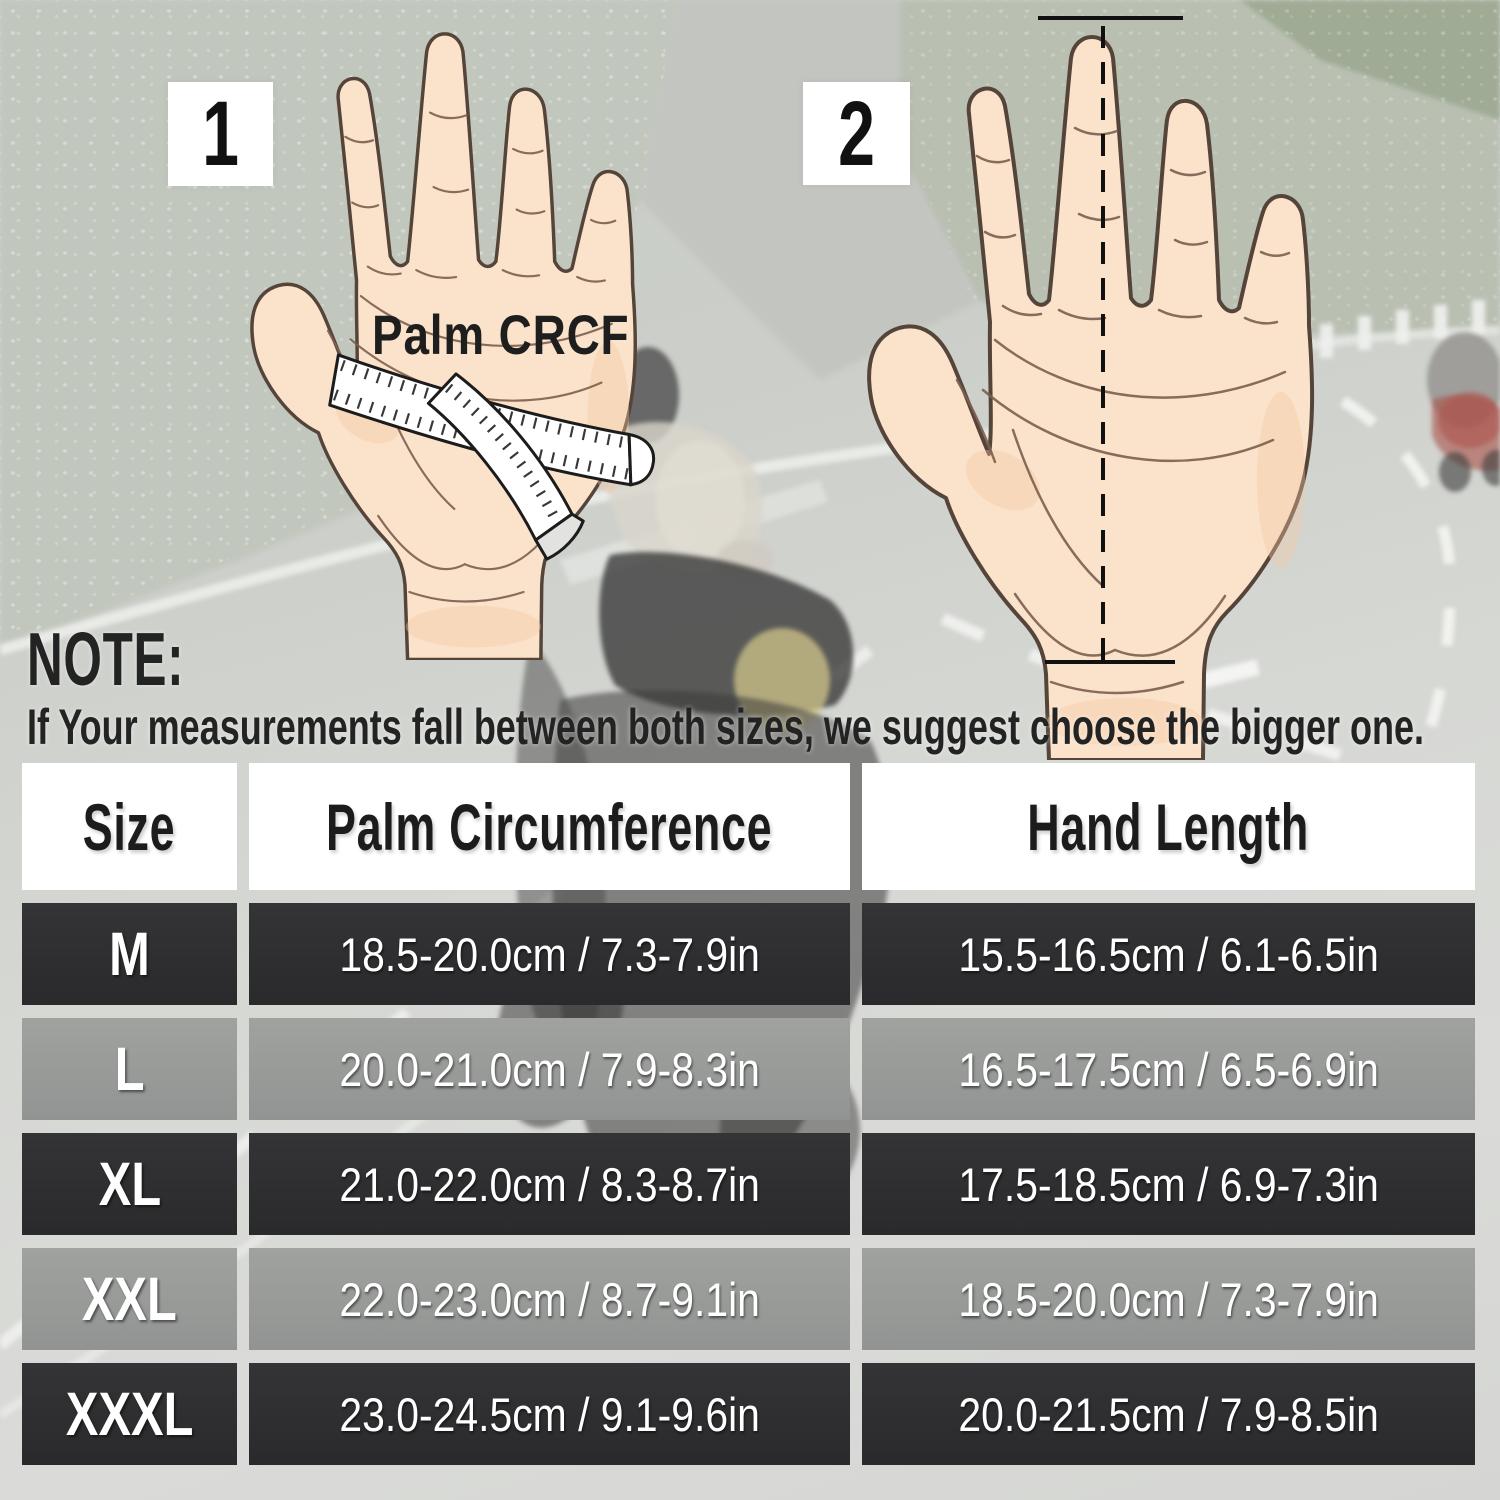  I want to click on palm-cell-l: 20.0-21.0cm / 7.9-8.3in, so click(549, 1069).